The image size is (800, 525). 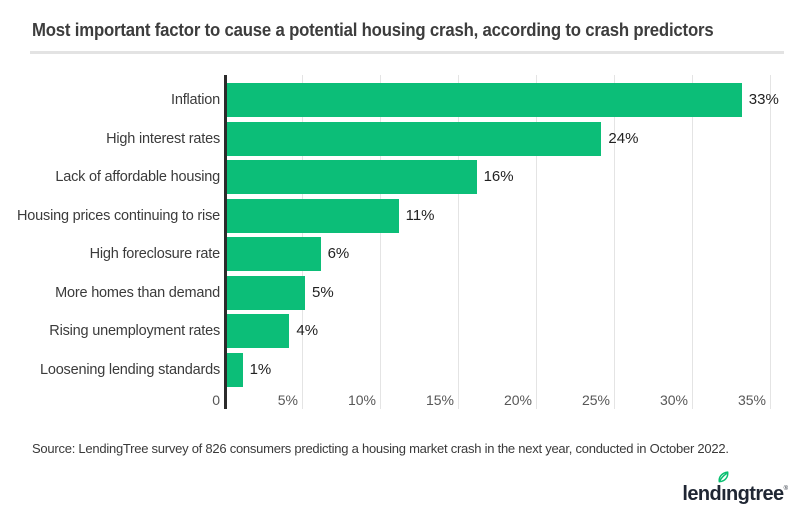 What do you see at coordinates (673, 400) in the screenshot?
I see `x-tick-label: 30%` at bounding box center [673, 400].